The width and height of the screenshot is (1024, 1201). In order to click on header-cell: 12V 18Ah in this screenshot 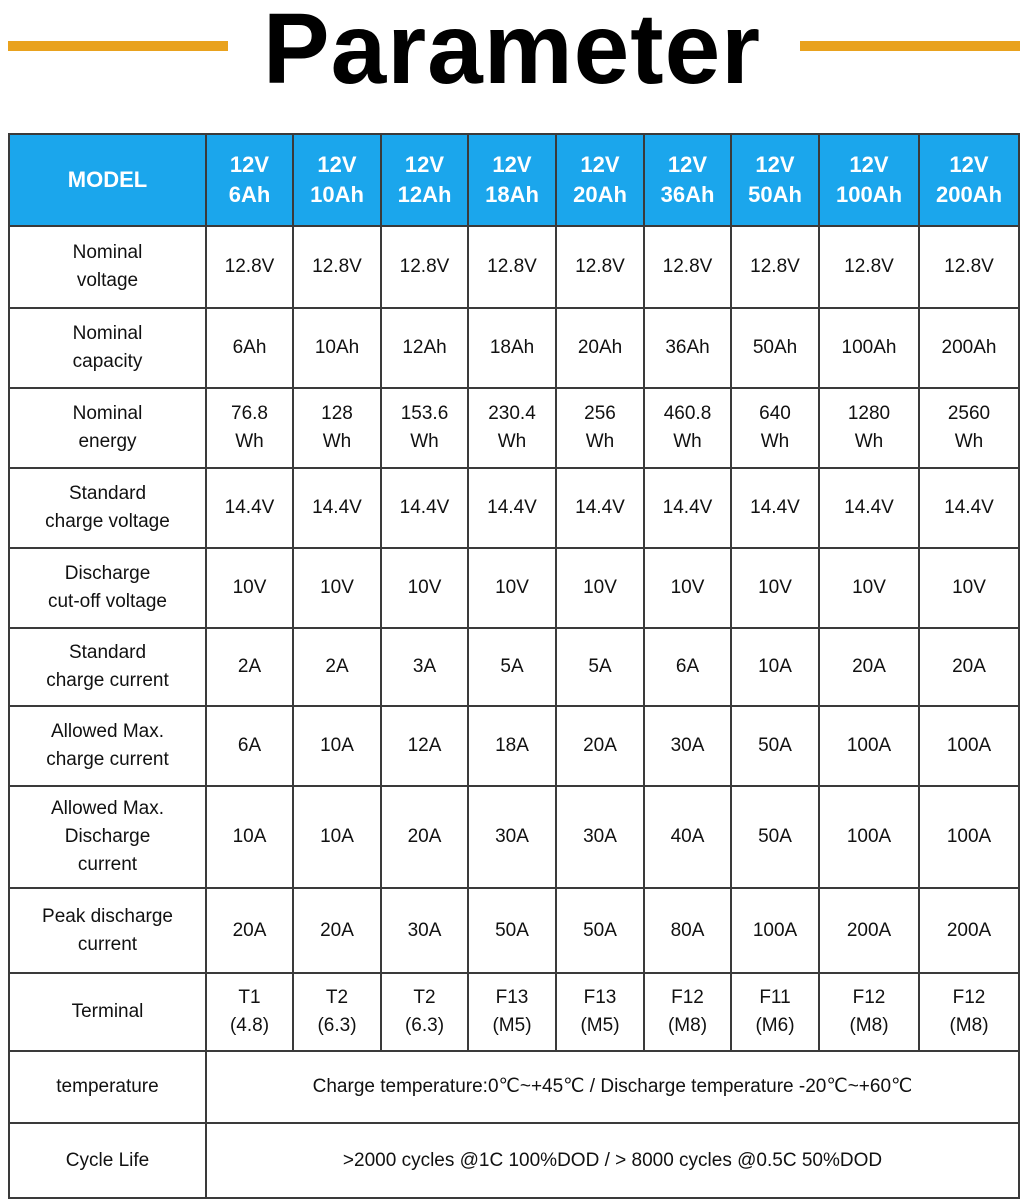, I will do `click(512, 180)`.